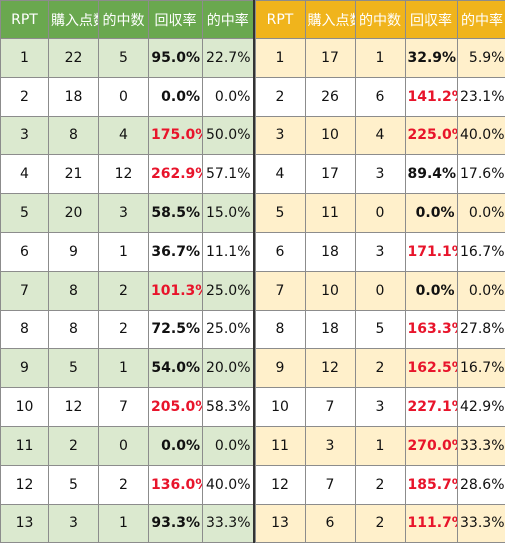 This screenshot has width=505, height=543. What do you see at coordinates (124, 58) in the screenshot?
I see `cell-hit-count: 5` at bounding box center [124, 58].